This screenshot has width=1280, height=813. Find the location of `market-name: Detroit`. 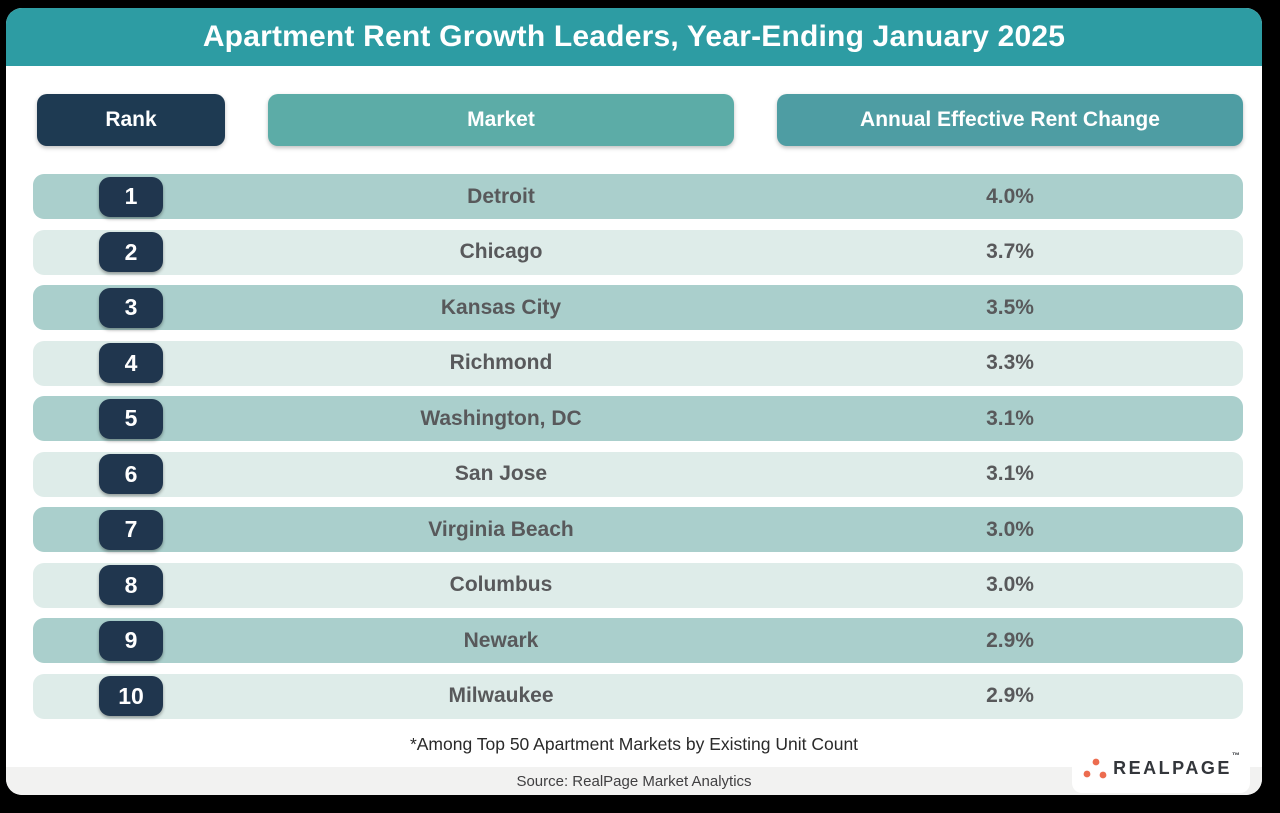

market-name: Detroit is located at coordinates (501, 196).